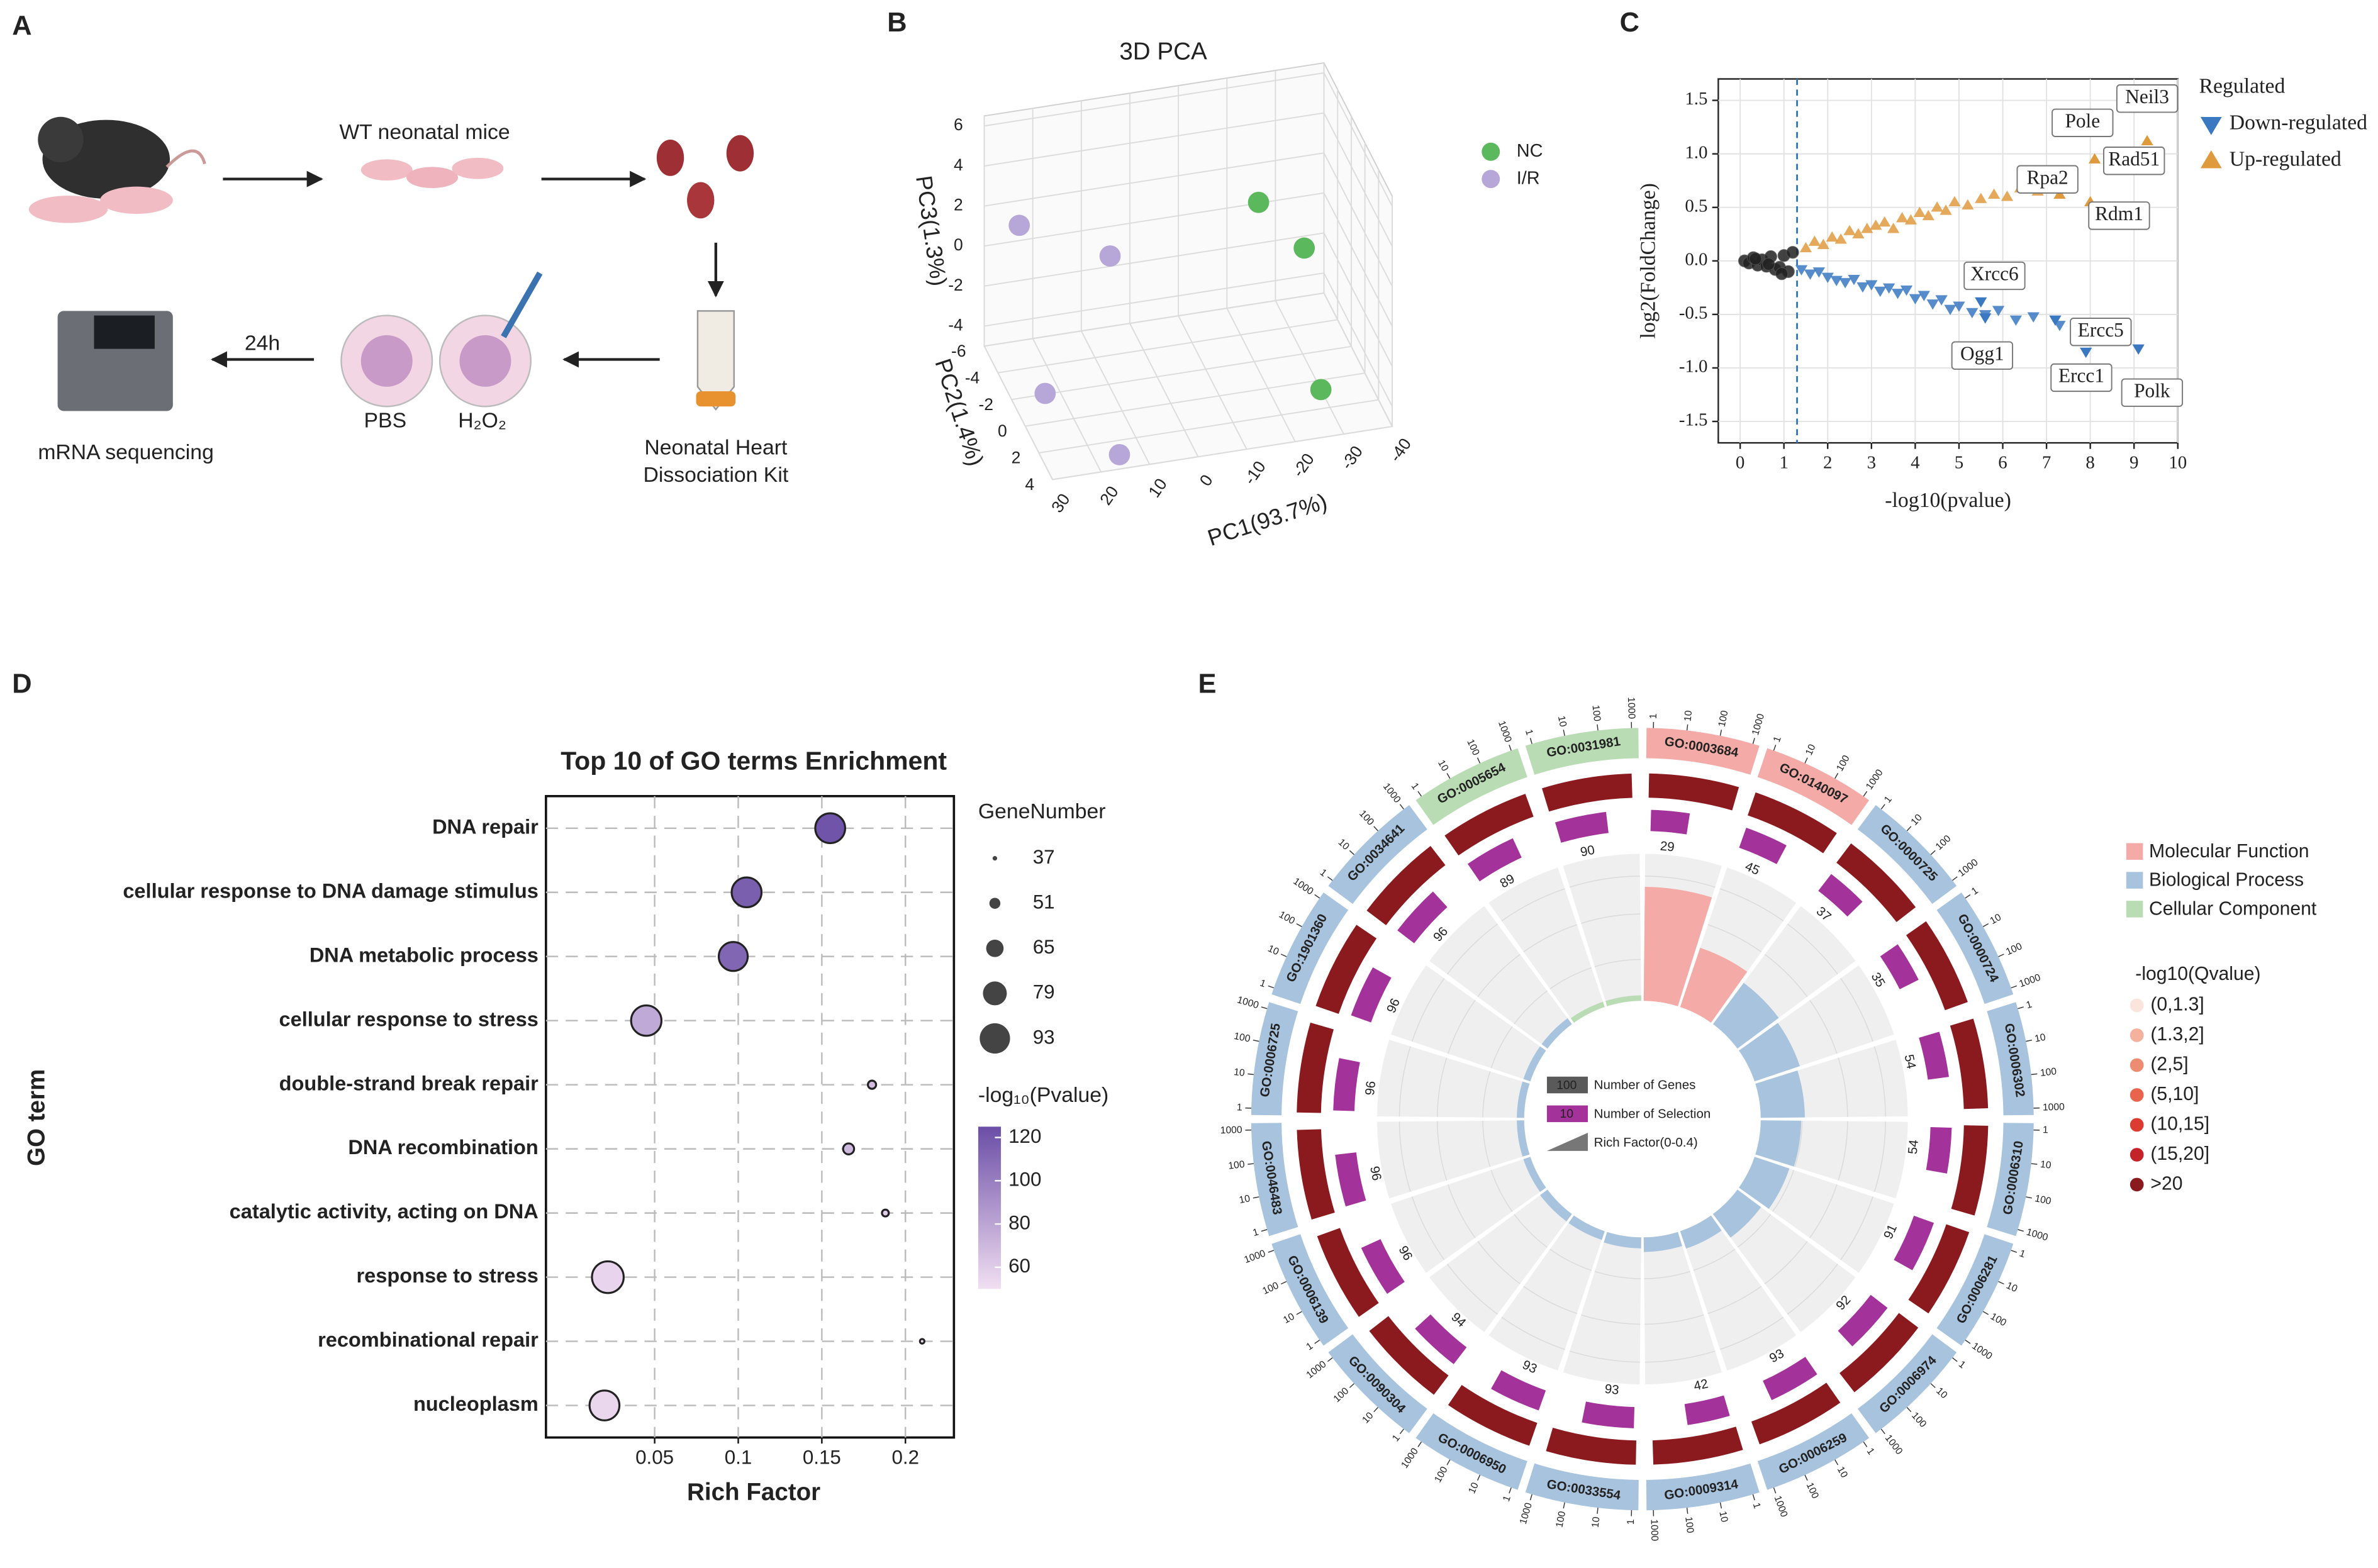 The image size is (2378, 1568). I want to click on colorbar-label: 80, so click(1019, 1222).